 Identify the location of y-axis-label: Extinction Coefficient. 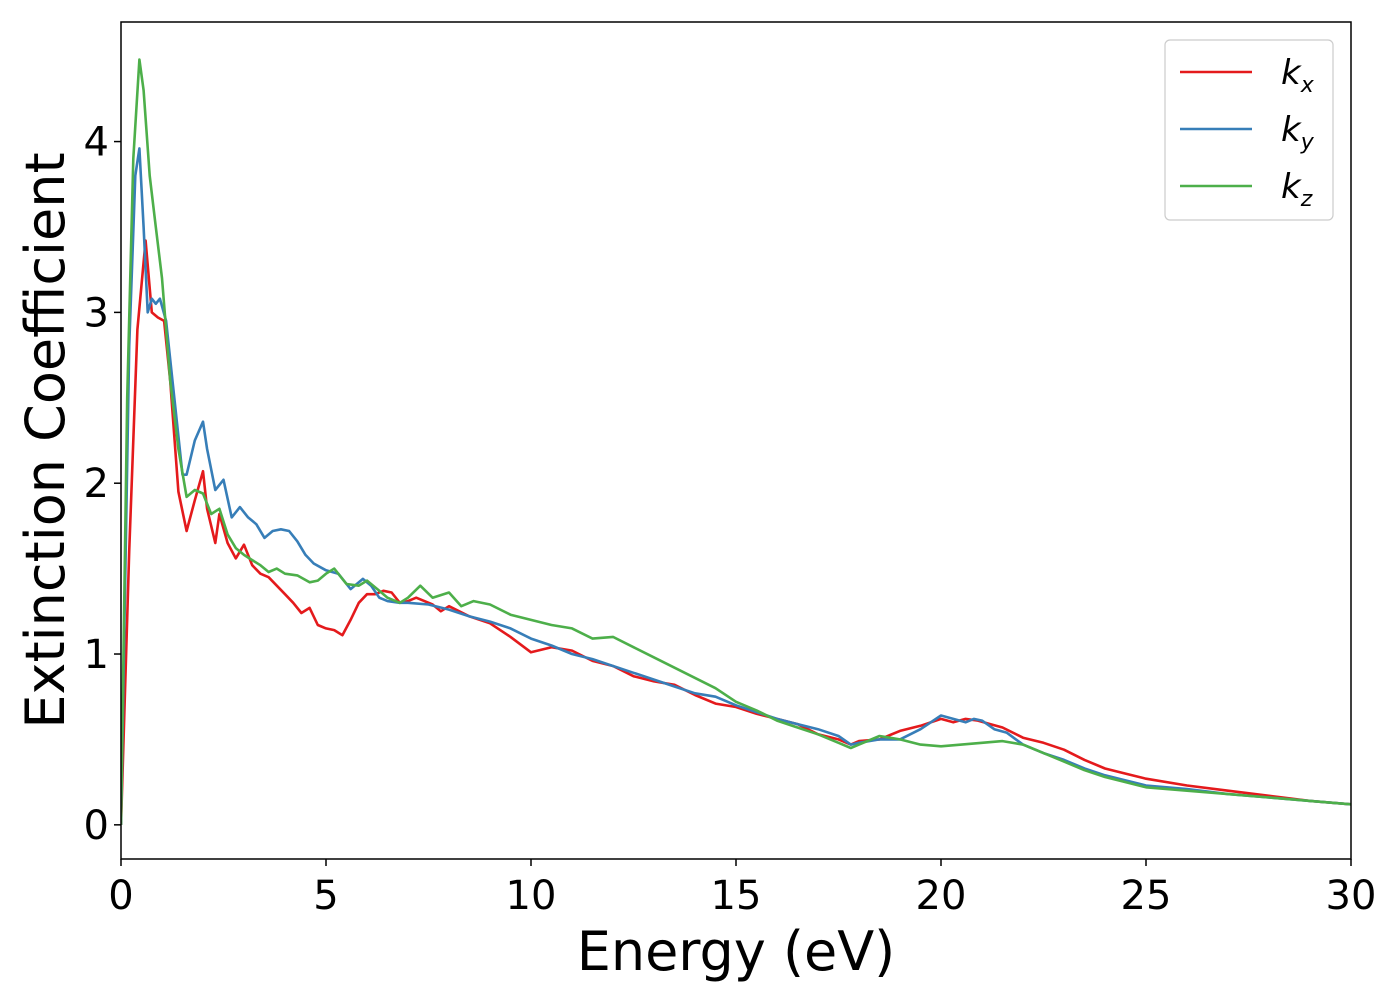
(45, 440).